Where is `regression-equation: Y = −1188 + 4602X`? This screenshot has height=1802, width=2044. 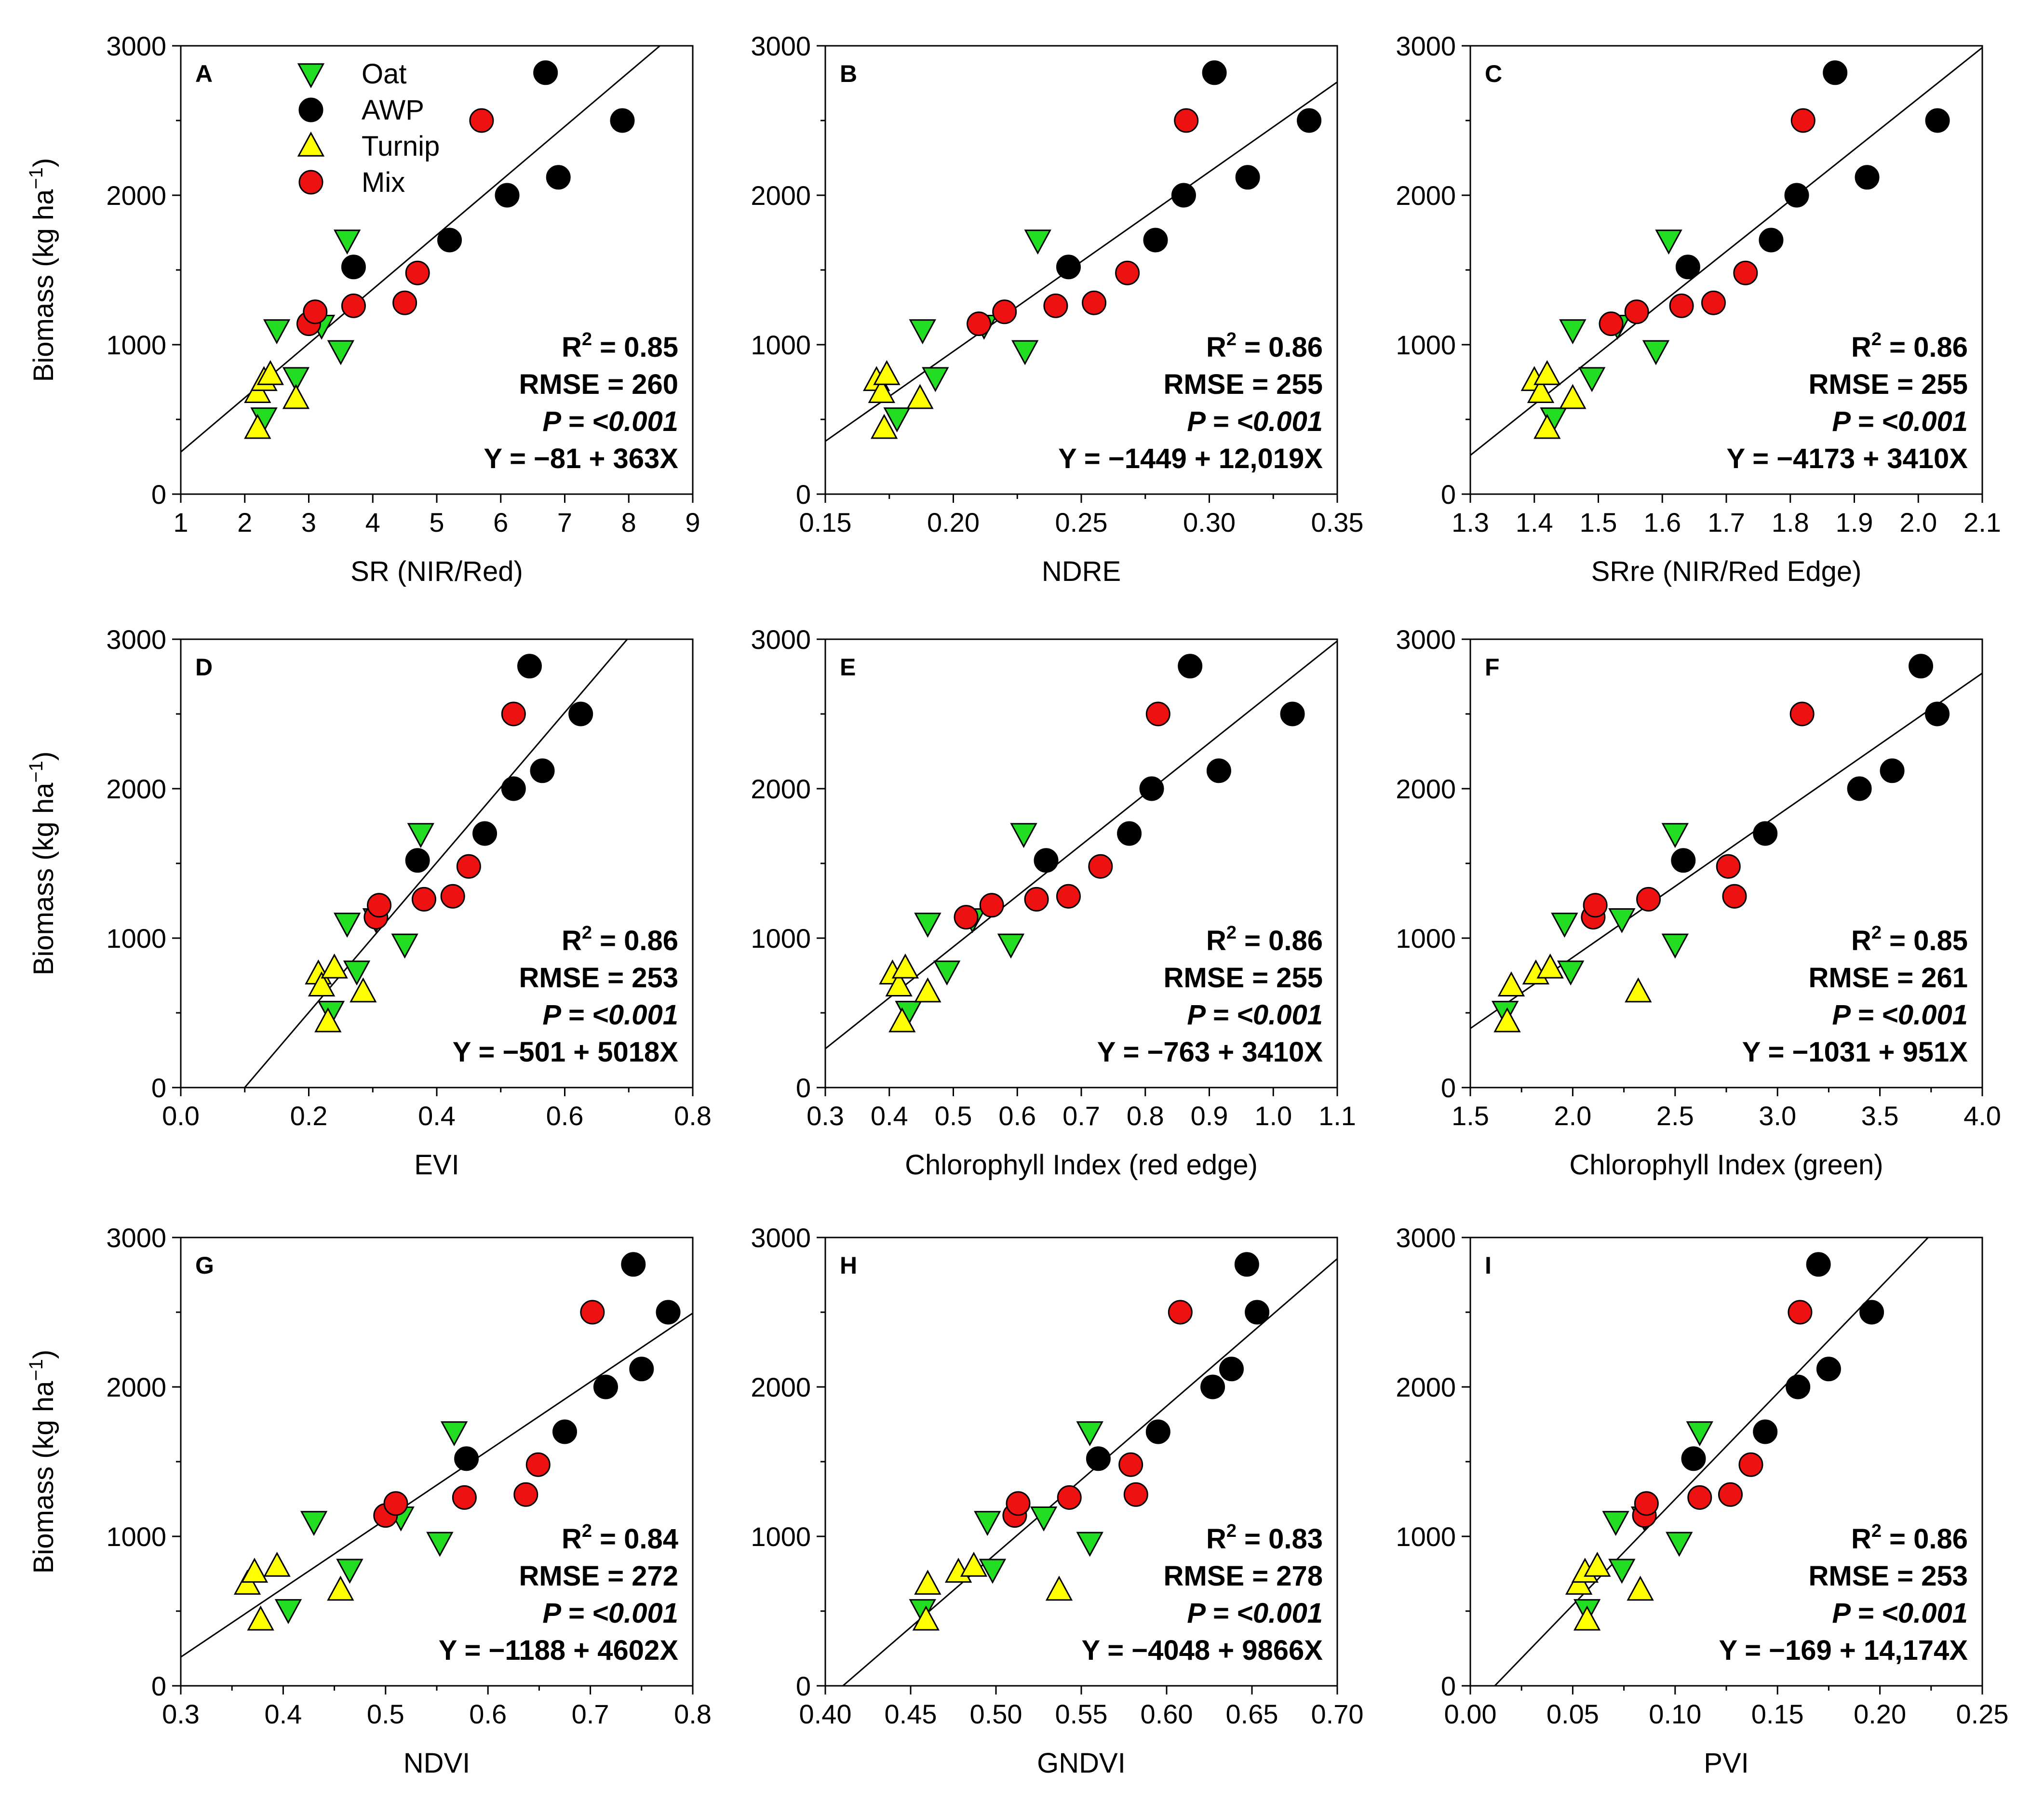 regression-equation: Y = −1188 + 4602X is located at coordinates (559, 1650).